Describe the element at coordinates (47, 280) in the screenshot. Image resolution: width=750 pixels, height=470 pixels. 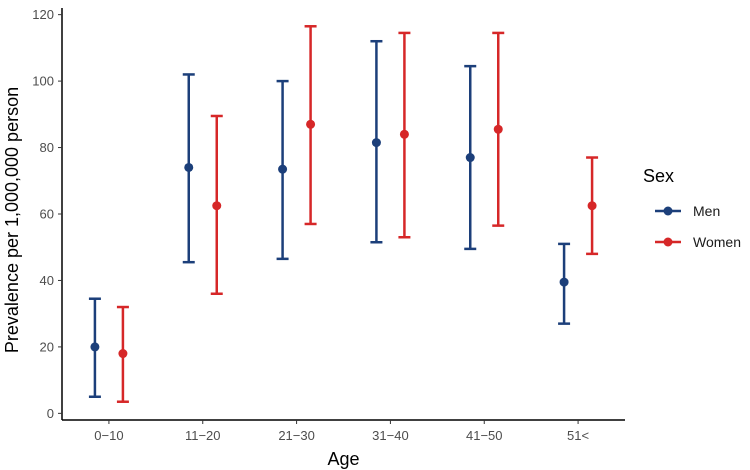
I see `y-tick-label: 40` at that location.